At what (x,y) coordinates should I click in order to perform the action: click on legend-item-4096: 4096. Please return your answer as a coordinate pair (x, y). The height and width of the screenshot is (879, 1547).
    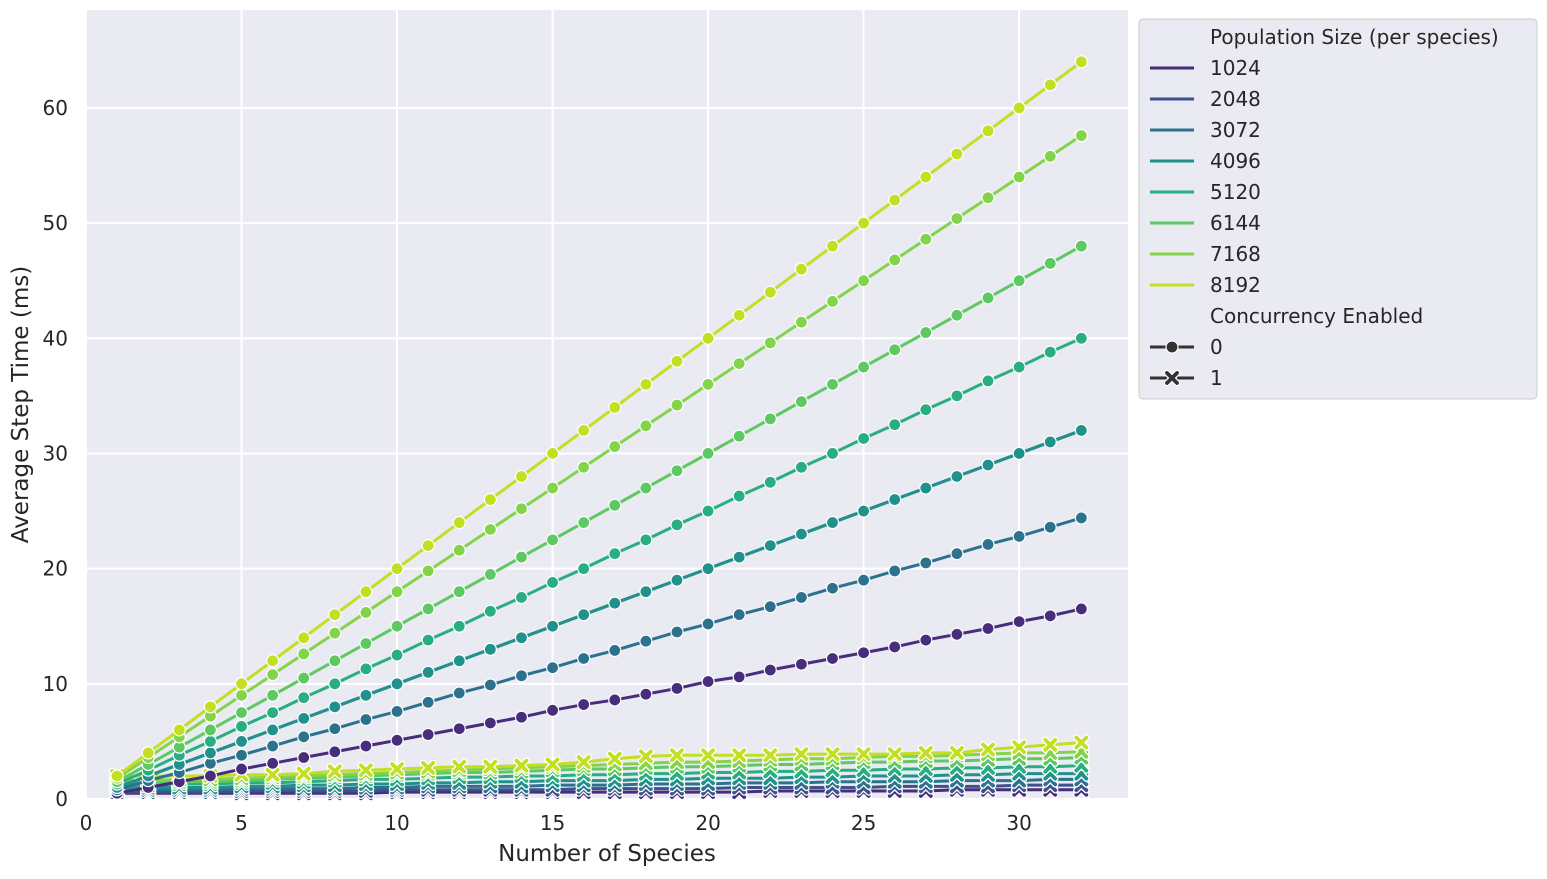
    Looking at the image, I should click on (1205, 161).